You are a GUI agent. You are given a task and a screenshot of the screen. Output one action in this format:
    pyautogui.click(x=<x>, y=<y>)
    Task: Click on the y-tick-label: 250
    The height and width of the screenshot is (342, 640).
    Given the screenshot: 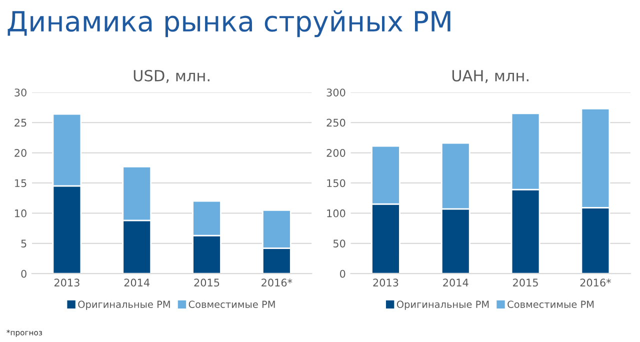 What is the action you would take?
    pyautogui.click(x=336, y=122)
    